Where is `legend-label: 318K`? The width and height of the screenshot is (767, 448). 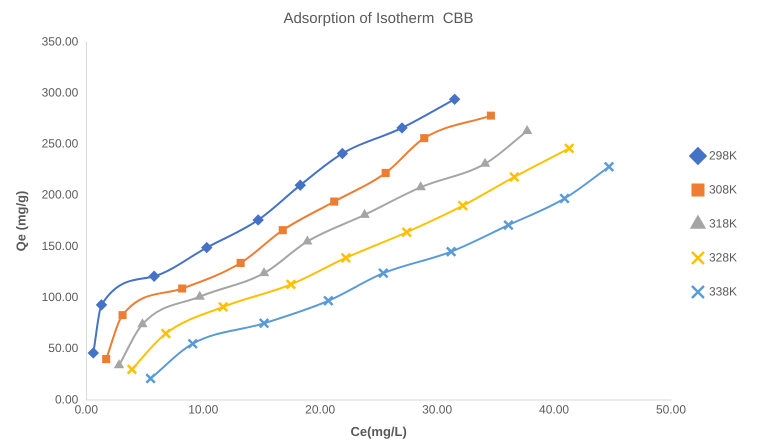
legend-label: 318K is located at coordinates (723, 223).